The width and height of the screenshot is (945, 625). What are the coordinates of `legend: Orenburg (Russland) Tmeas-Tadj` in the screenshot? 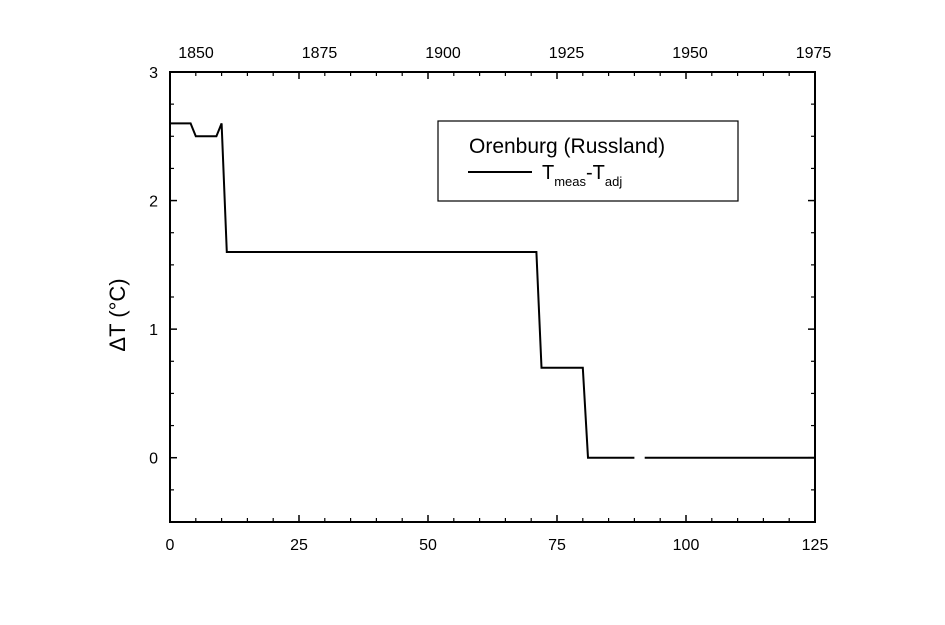 It's located at (588, 161).